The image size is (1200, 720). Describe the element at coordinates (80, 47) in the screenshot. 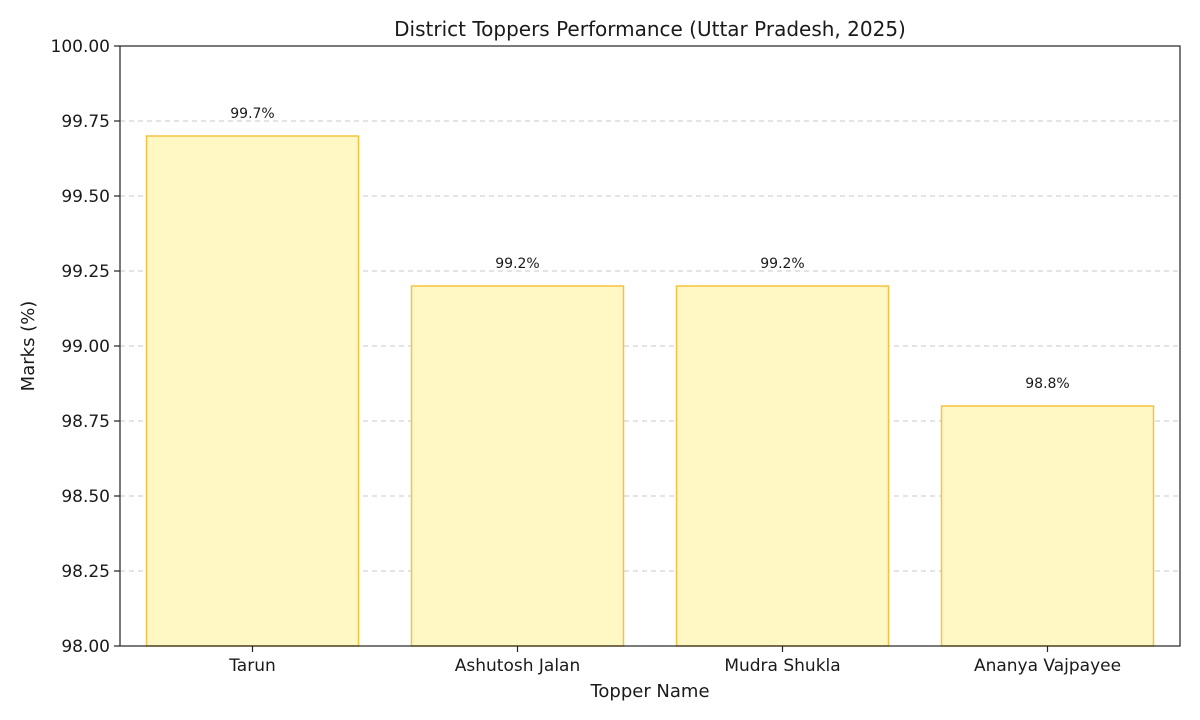

I see `y-tick-label: 100.00` at that location.